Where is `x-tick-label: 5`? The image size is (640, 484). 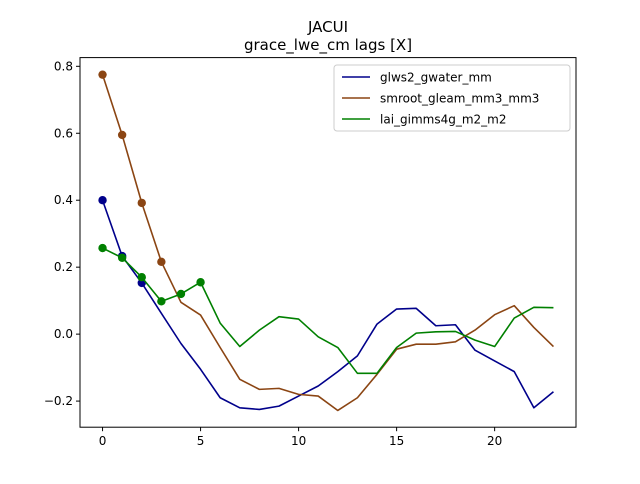 x-tick-label: 5 is located at coordinates (201, 441).